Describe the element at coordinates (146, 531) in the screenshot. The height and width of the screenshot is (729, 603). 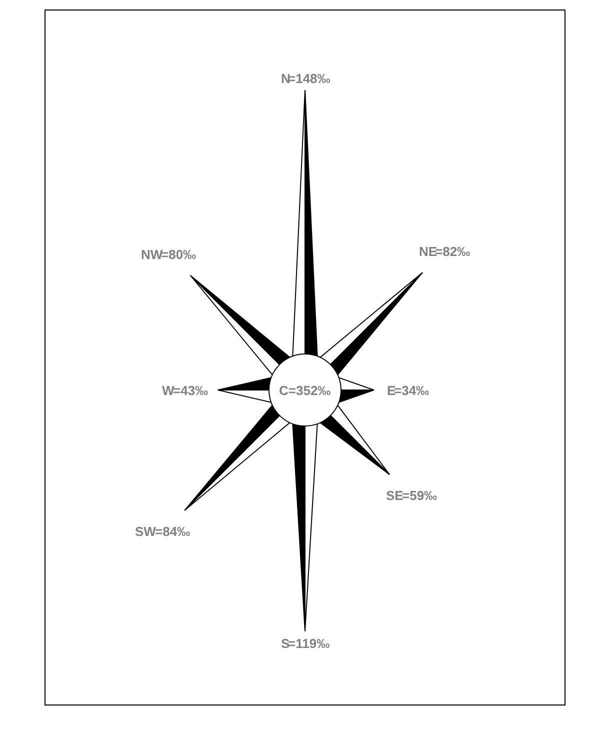
I see `category-label: SW` at that location.